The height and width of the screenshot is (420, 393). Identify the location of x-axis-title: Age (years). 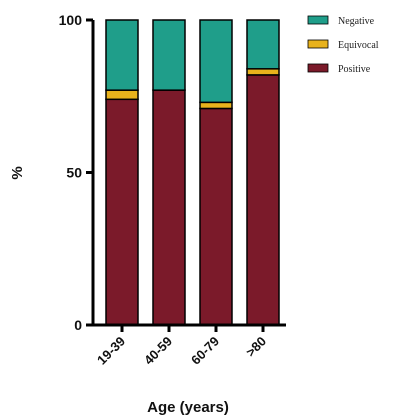
(188, 407).